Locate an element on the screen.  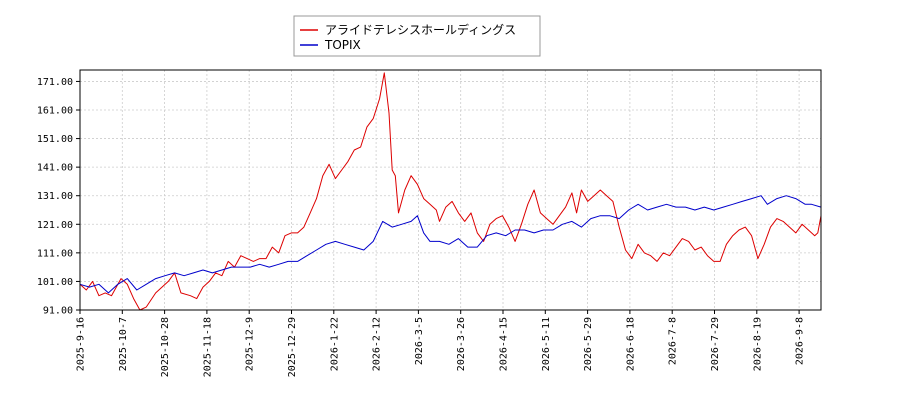
x-tick-label: 2025-10-28 is located at coordinates (165, 347).